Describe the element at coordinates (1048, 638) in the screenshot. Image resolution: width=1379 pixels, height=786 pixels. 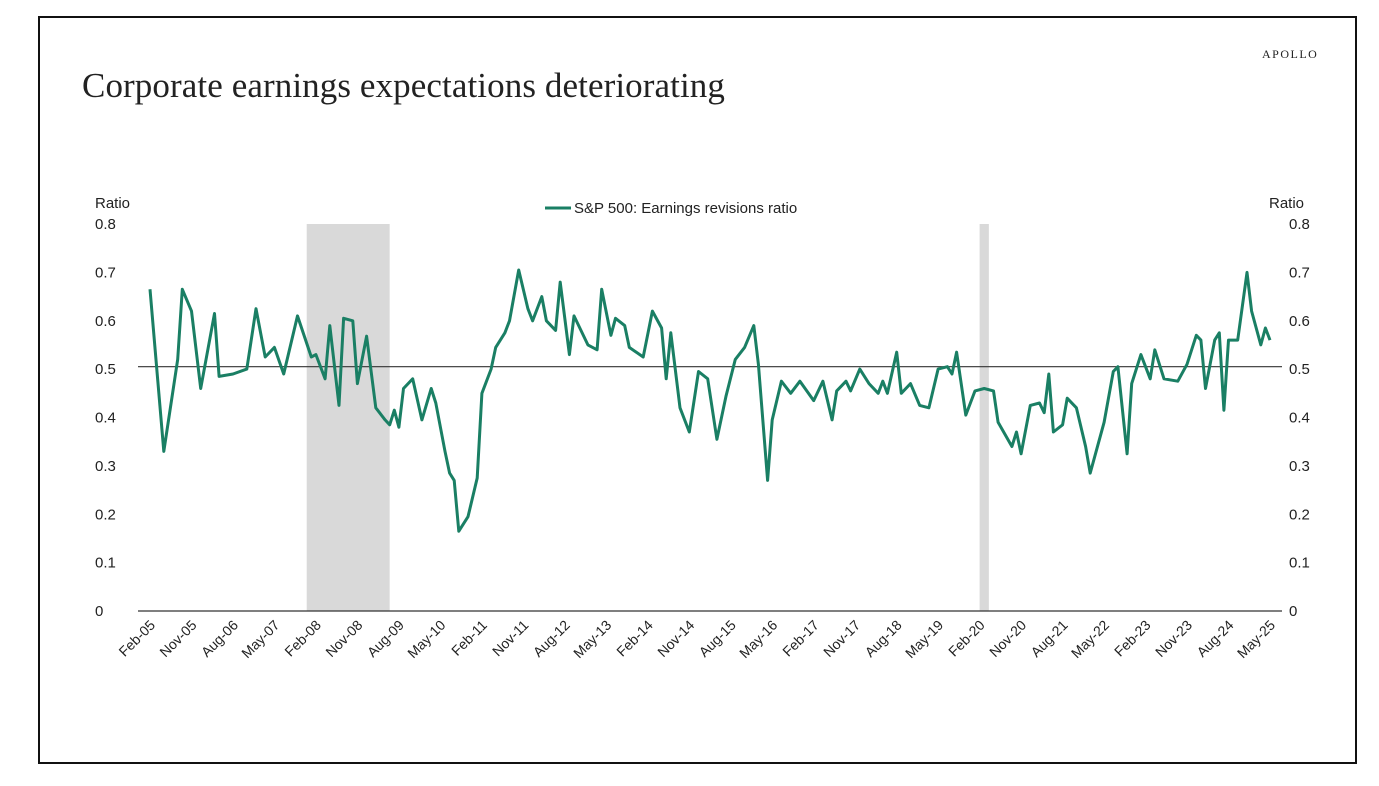
I see `x-tick-22: Aug-21` at that location.